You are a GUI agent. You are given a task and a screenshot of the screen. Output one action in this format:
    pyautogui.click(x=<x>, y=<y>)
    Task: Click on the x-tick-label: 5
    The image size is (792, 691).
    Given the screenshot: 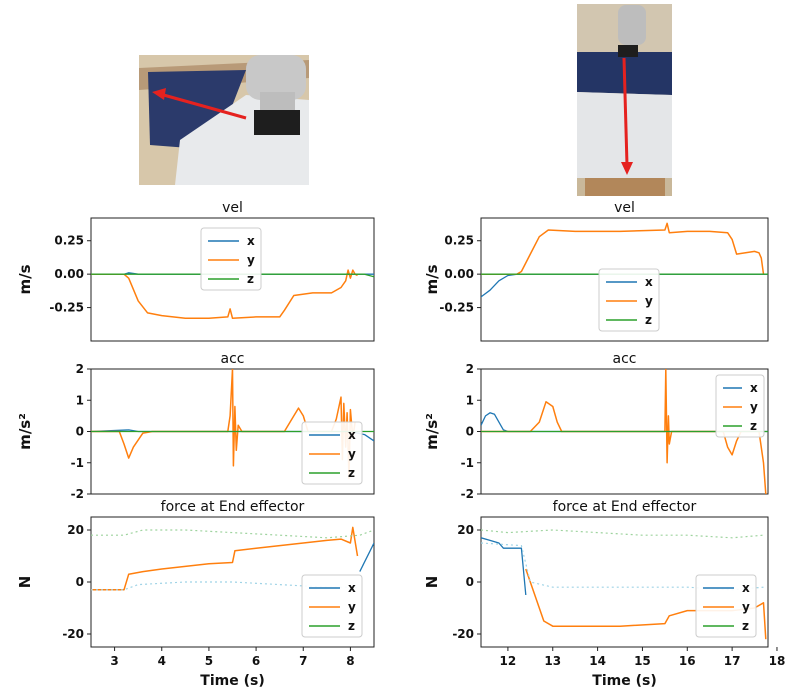 What is the action you would take?
    pyautogui.click(x=209, y=661)
    